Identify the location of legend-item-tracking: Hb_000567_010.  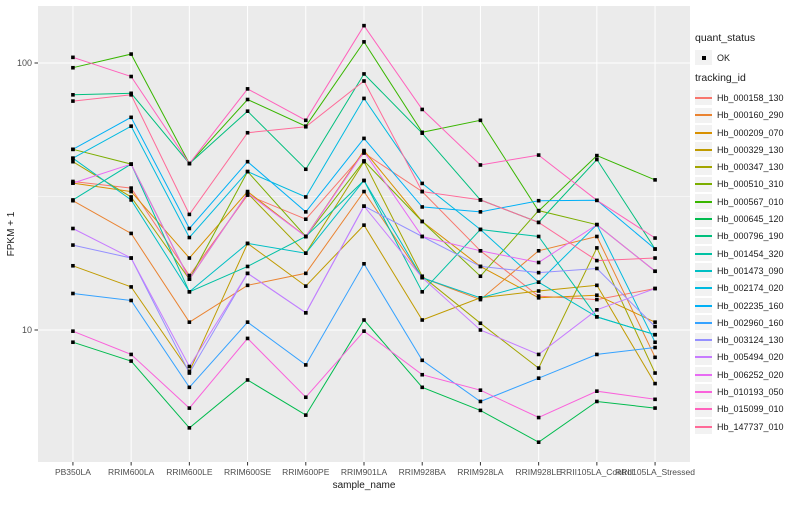
(747, 201).